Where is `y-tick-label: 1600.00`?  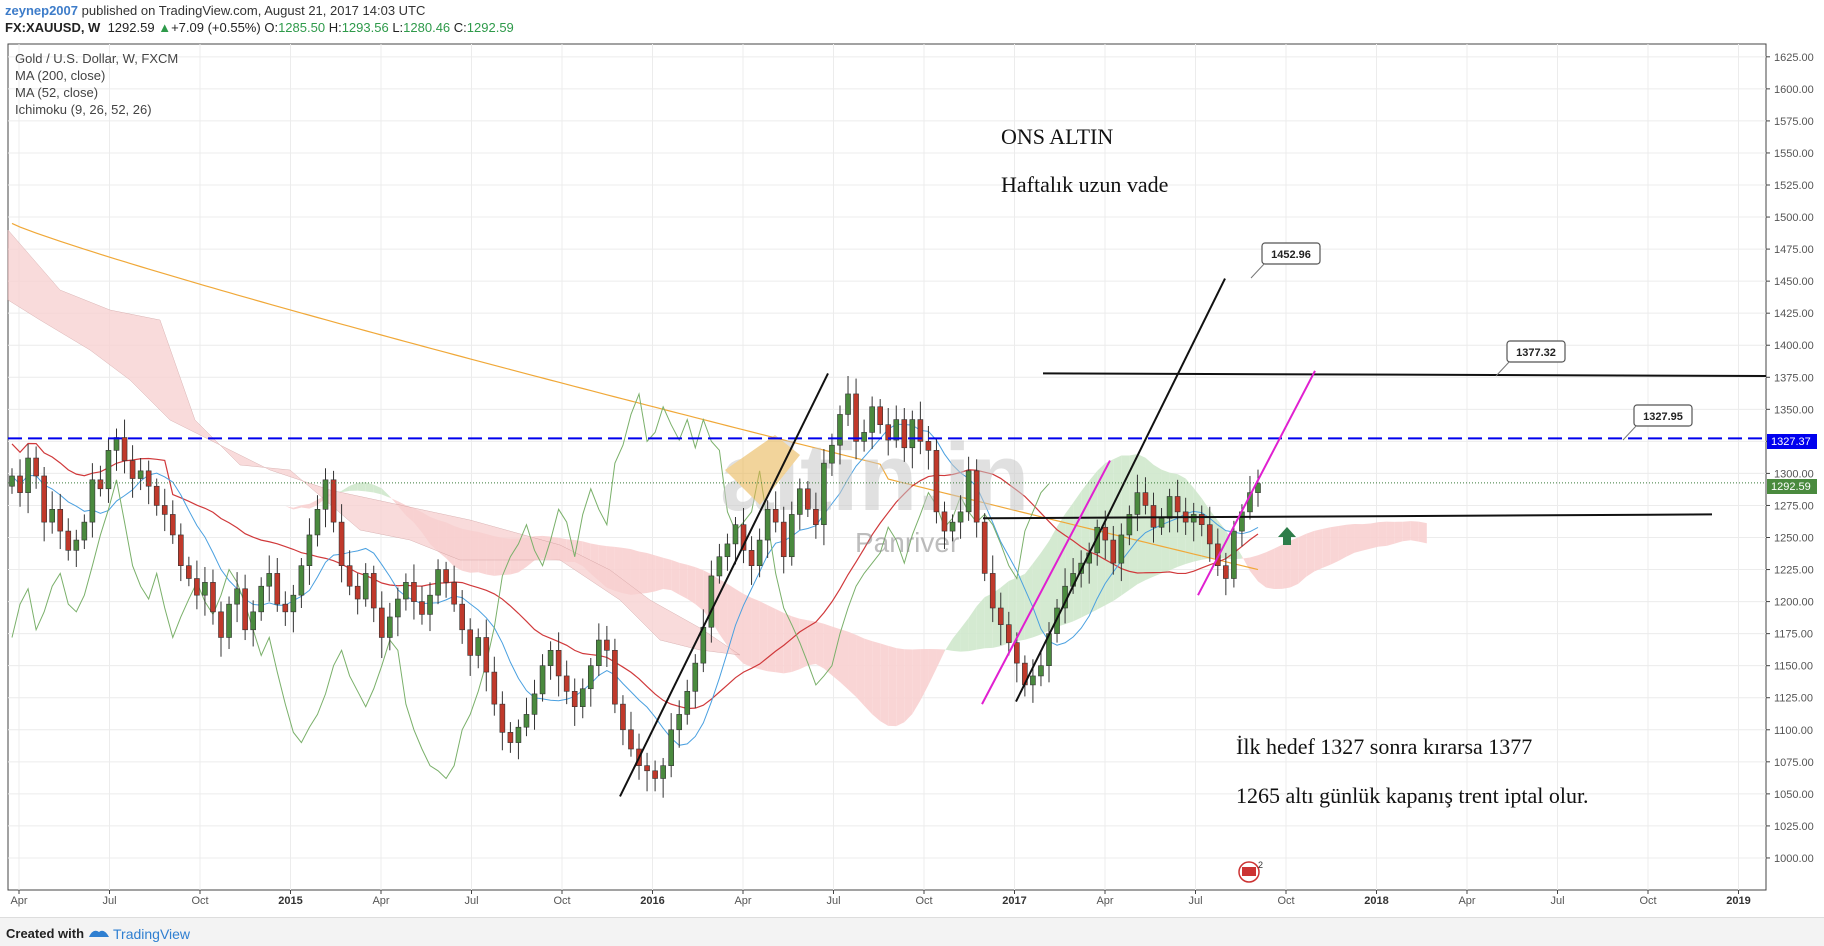
y-tick-label: 1600.00 is located at coordinates (1794, 90).